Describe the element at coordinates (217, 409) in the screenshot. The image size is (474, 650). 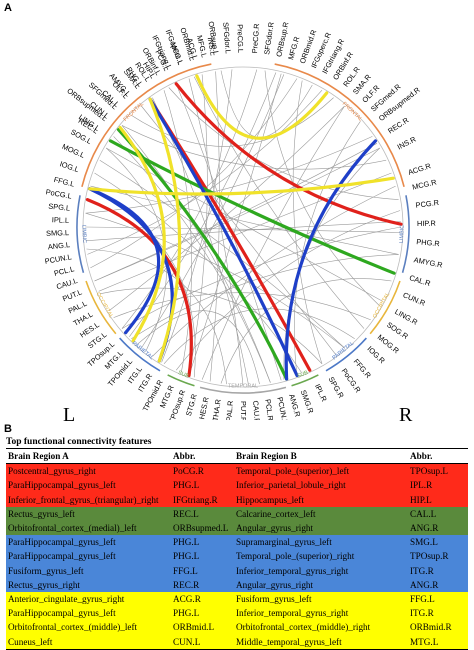
I see `region-label: THA.R` at that location.